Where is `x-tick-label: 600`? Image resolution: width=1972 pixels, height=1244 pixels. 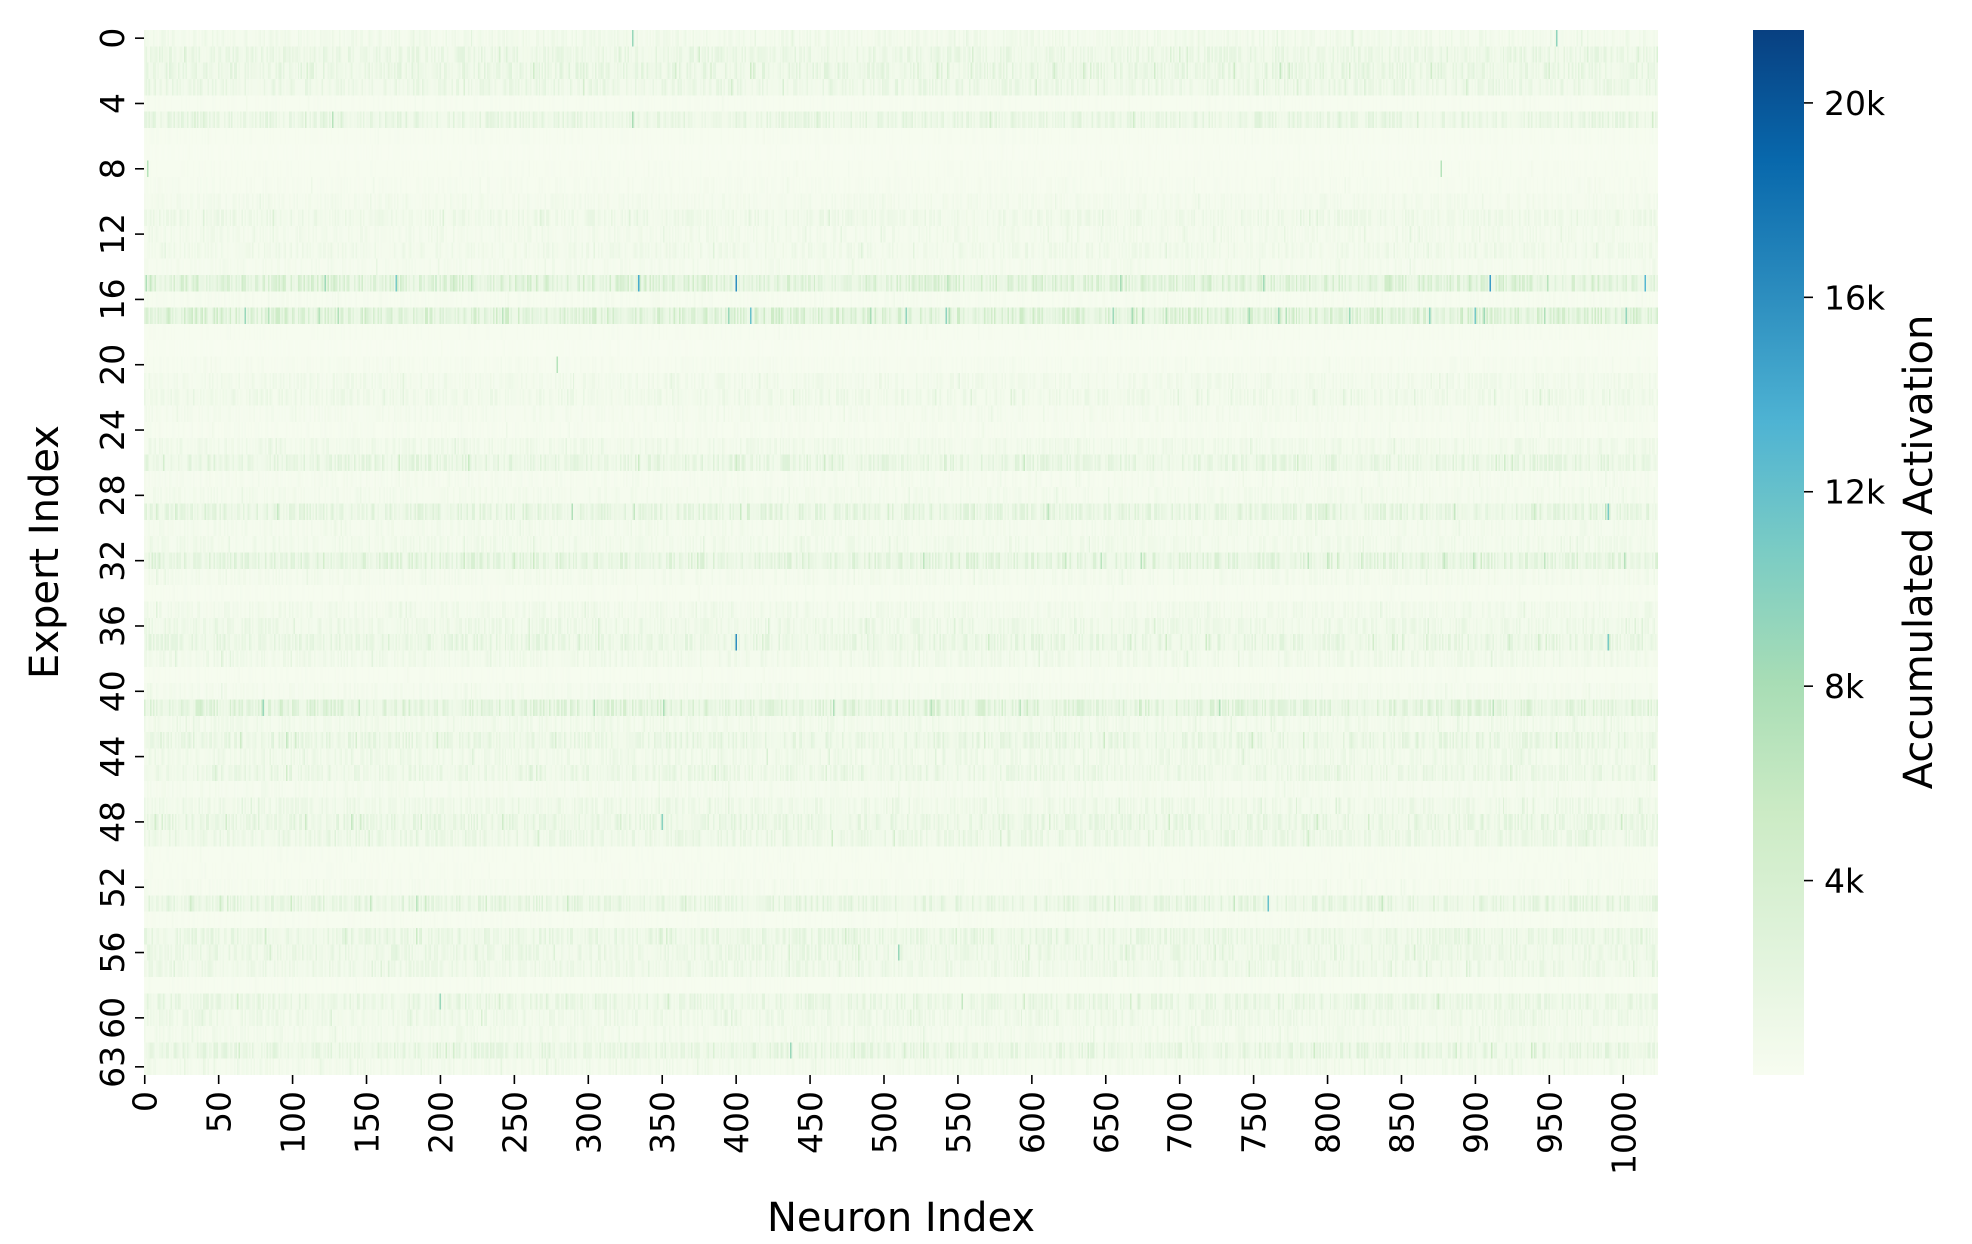
x-tick-label: 600 is located at coordinates (1032, 1122).